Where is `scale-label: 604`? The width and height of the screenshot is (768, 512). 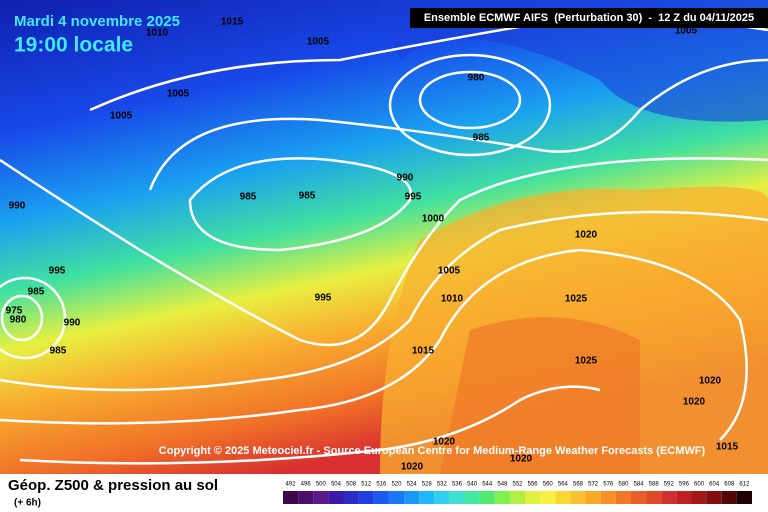 scale-label: 604 is located at coordinates (714, 485).